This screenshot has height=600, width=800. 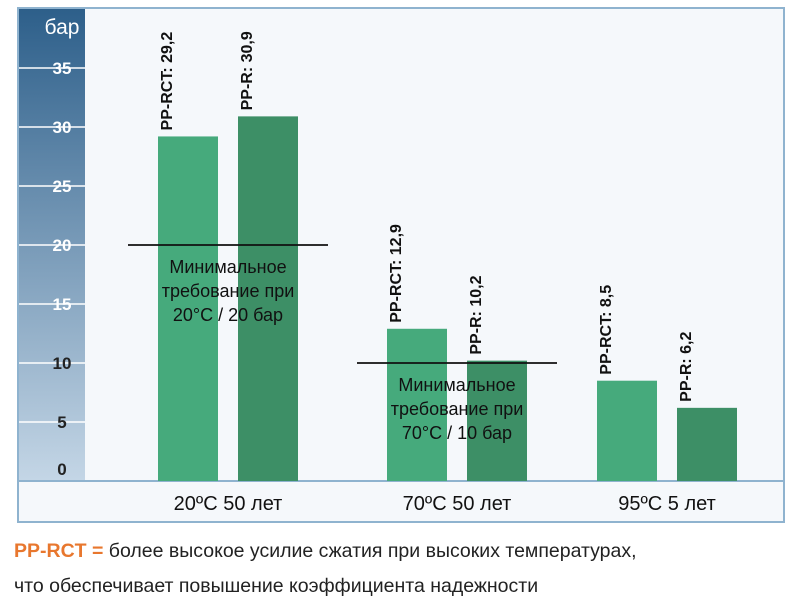 I want to click on bar-value-label: PP-RCT: 8,5, so click(x=606, y=330).